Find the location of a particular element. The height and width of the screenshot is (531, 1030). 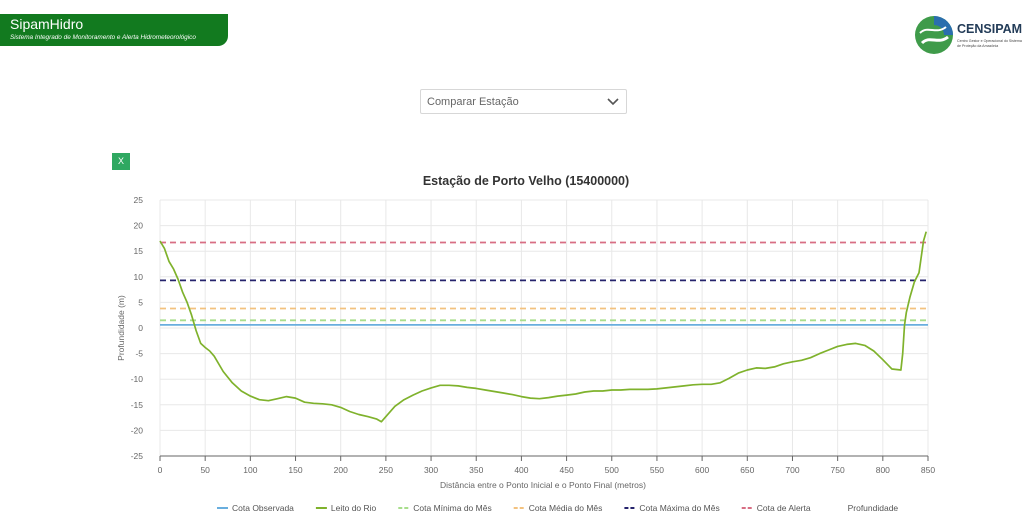

y-tick-label: -10 is located at coordinates (137, 379).